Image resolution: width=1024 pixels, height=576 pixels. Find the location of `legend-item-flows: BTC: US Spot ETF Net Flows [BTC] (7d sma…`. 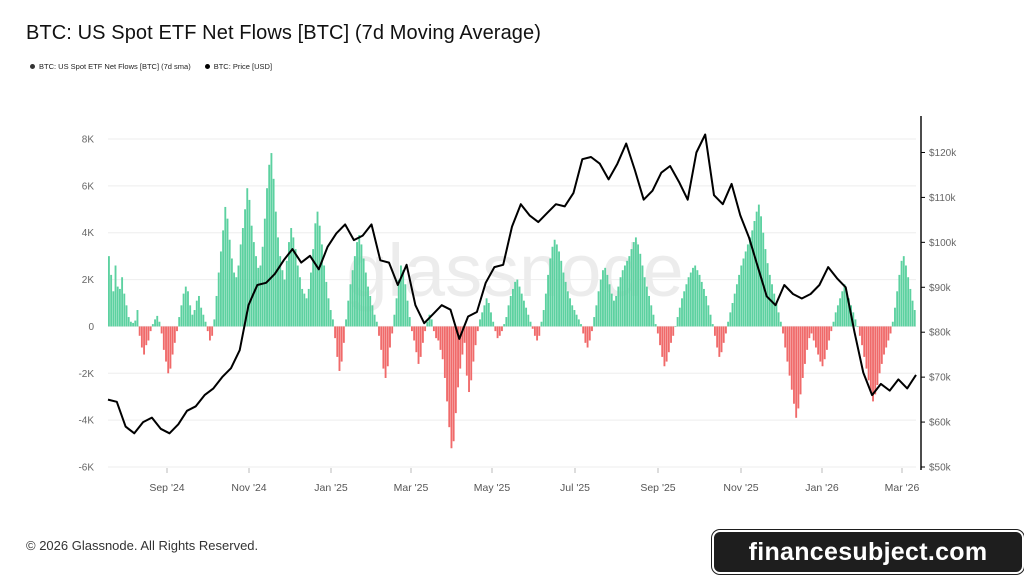

legend-item-flows: BTC: US Spot ETF Net Flows [BTC] (7d sma… is located at coordinates (110, 66).